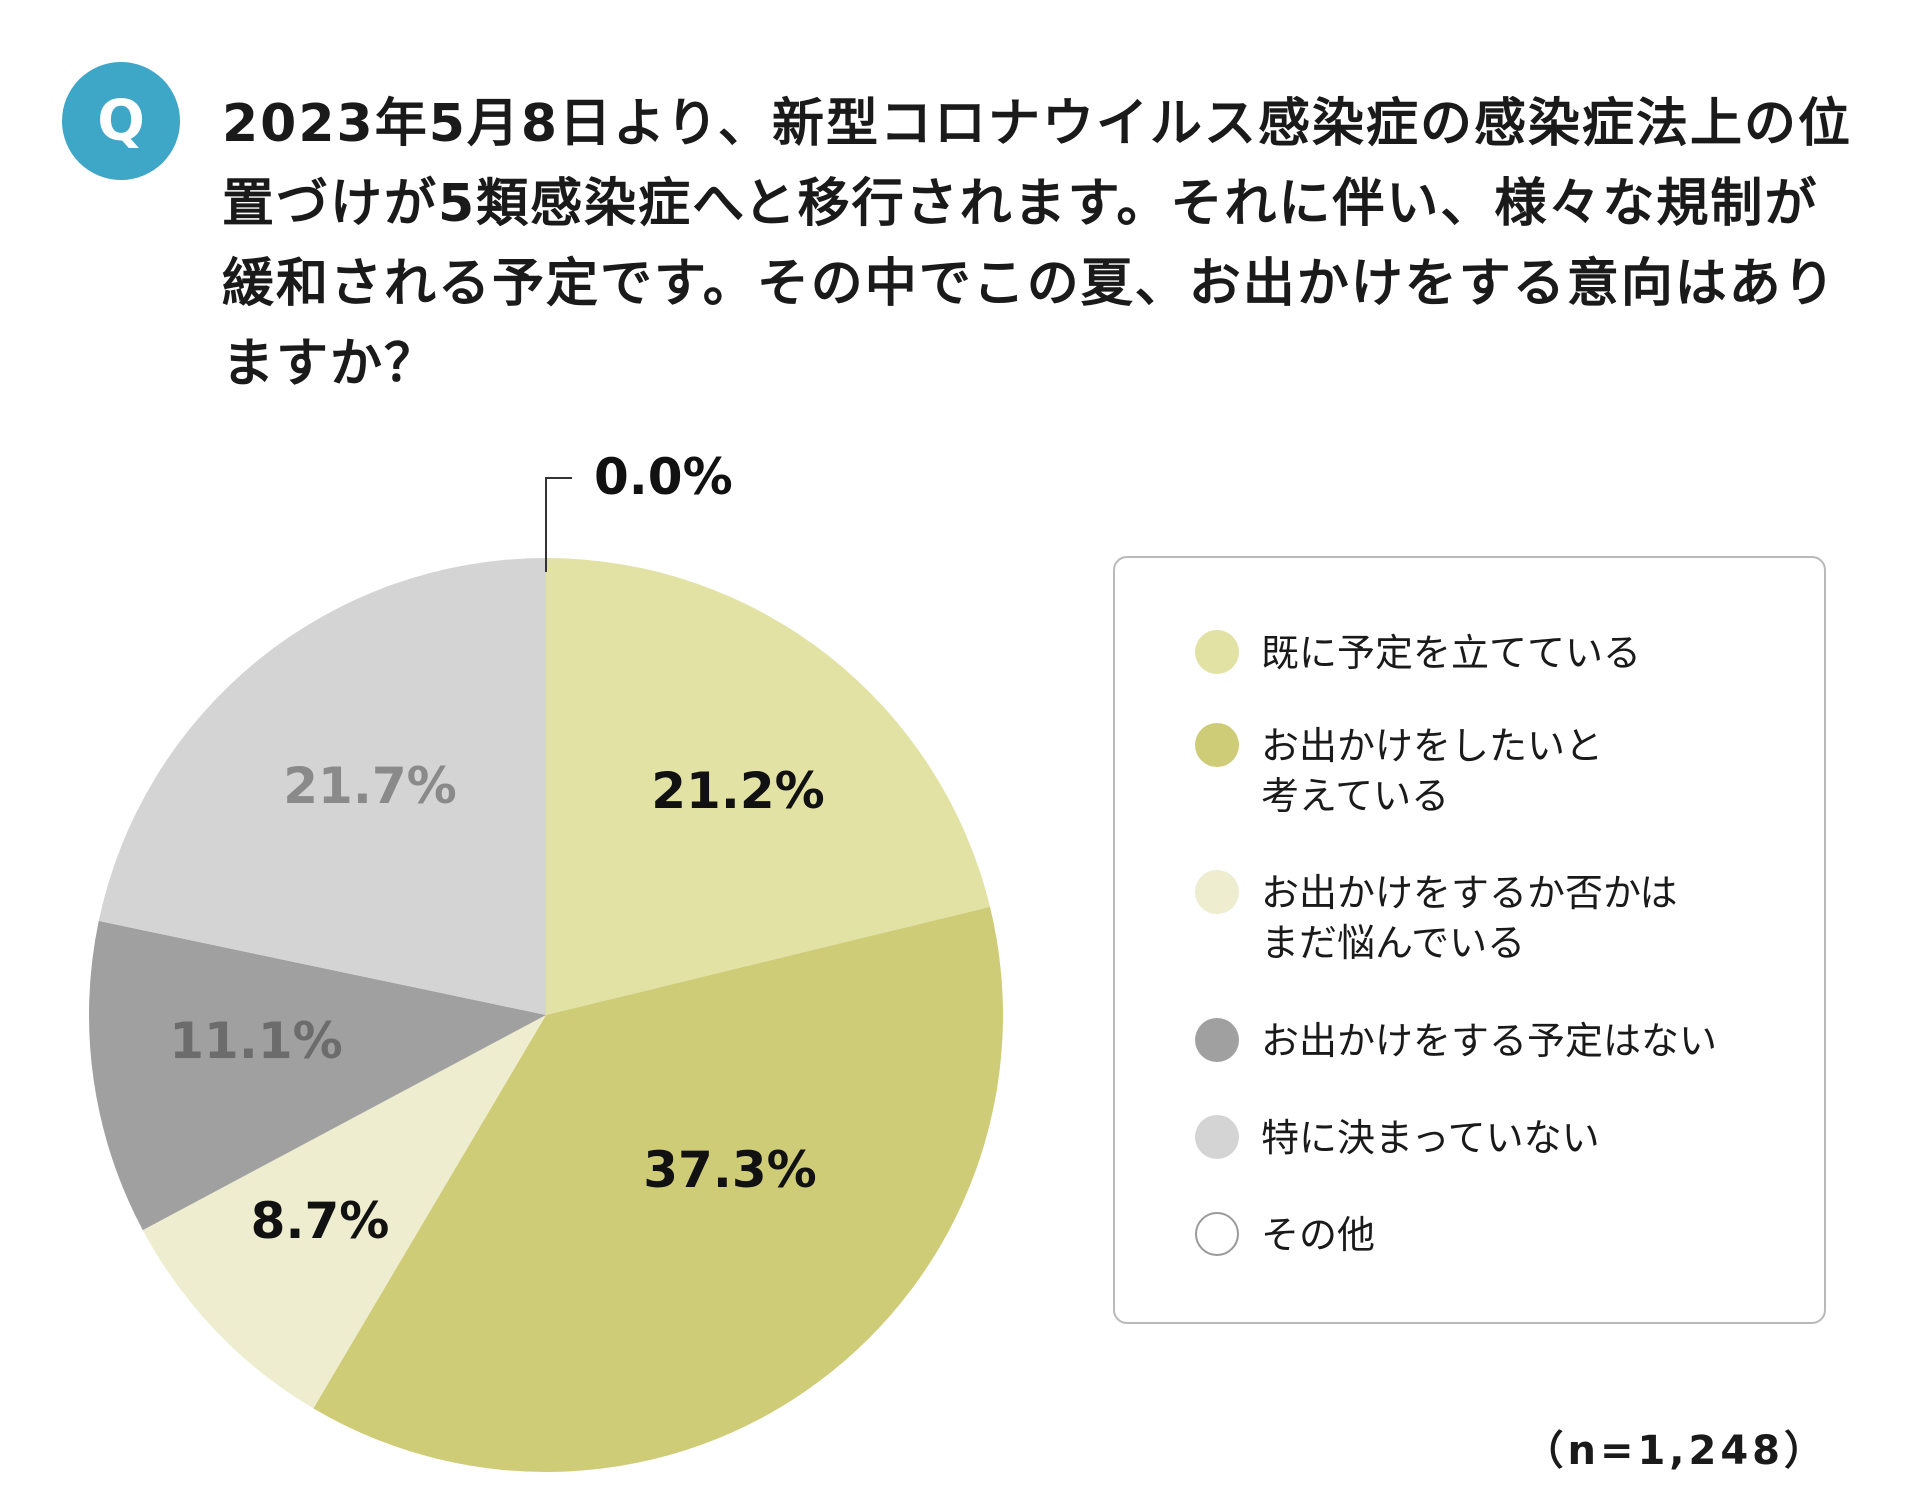 Image resolution: width=1920 pixels, height=1511 pixels. I want to click on slice-value-label-5: 0.0%, so click(663, 477).